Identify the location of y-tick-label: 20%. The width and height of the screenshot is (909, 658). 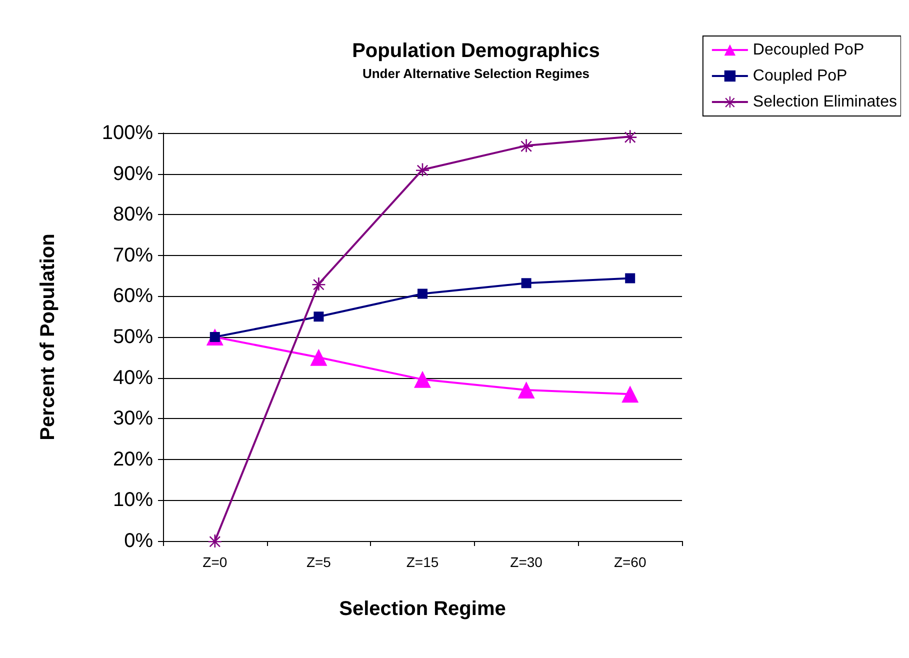
(133, 459).